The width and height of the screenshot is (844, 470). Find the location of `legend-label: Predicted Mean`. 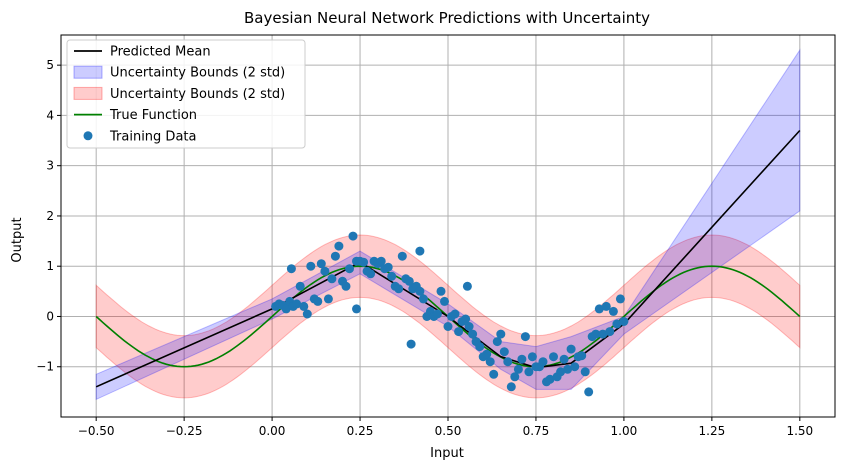

legend-label: Predicted Mean is located at coordinates (160, 52).